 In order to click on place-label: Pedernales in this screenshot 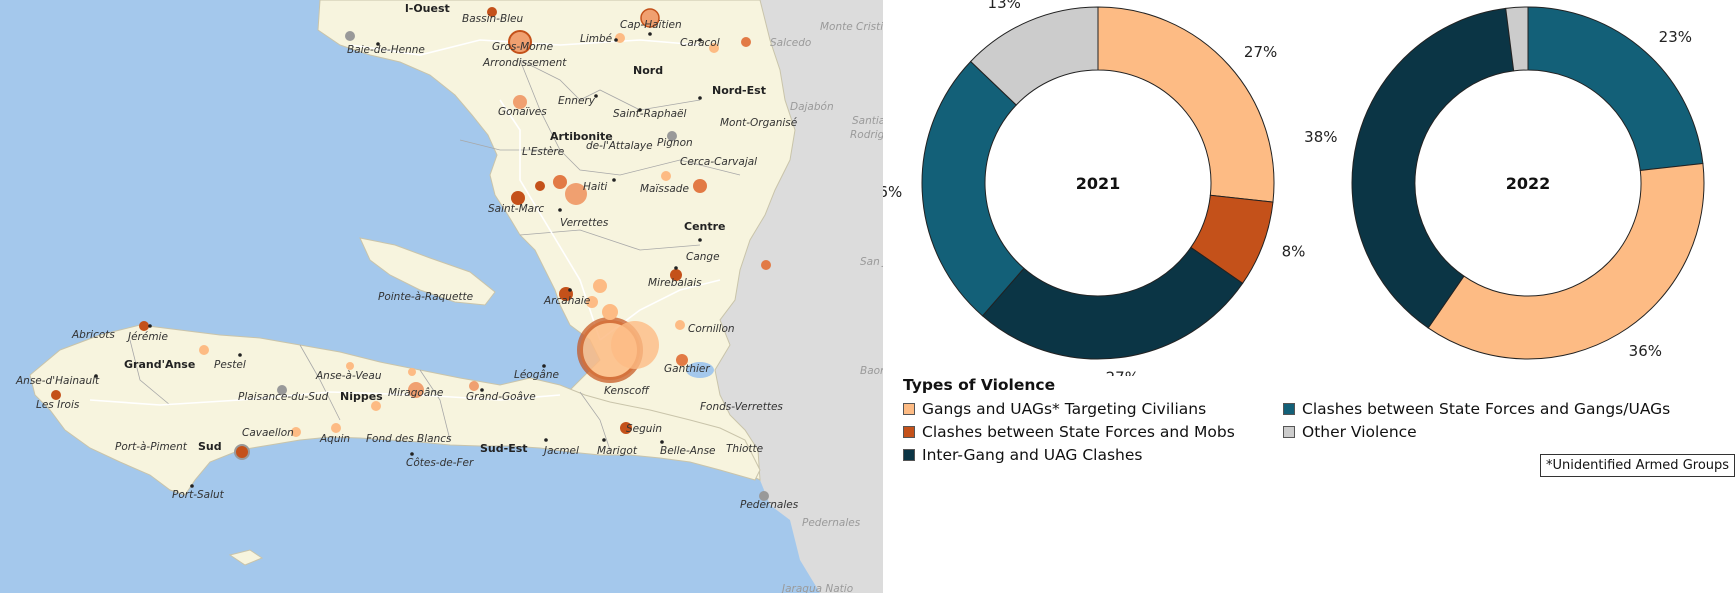, I will do `click(769, 505)`.